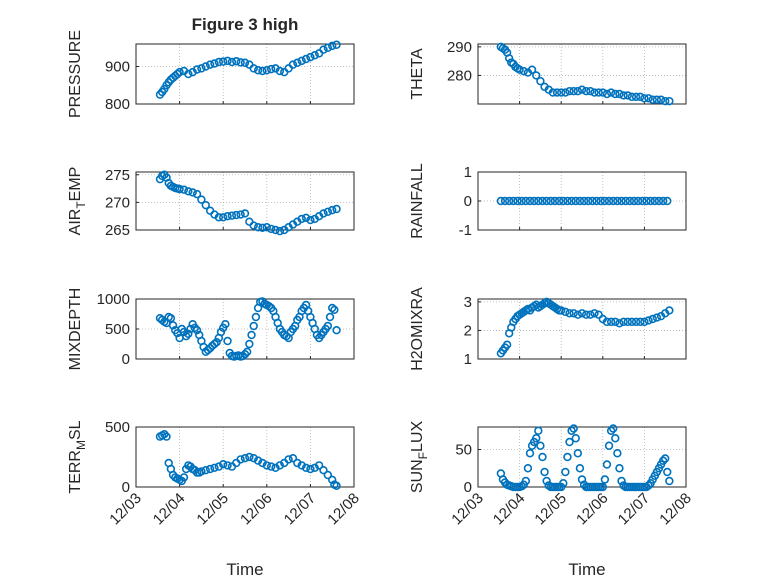 The width and height of the screenshot is (778, 583). I want to click on figure-title: Figure 3 high, so click(245, 24).